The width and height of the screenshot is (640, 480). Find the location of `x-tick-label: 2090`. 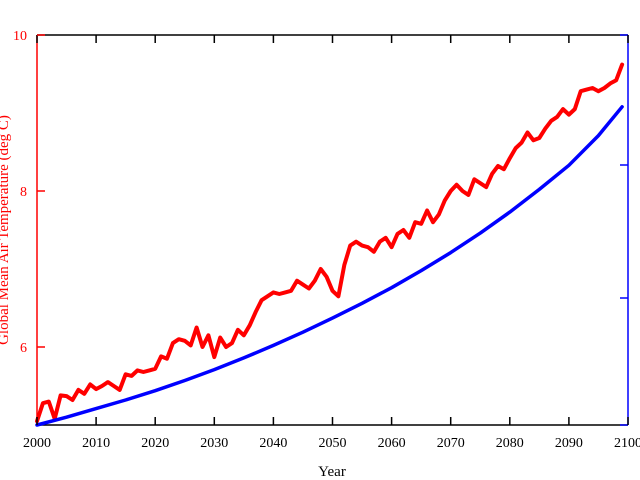

x-tick-label: 2090 is located at coordinates (569, 443).